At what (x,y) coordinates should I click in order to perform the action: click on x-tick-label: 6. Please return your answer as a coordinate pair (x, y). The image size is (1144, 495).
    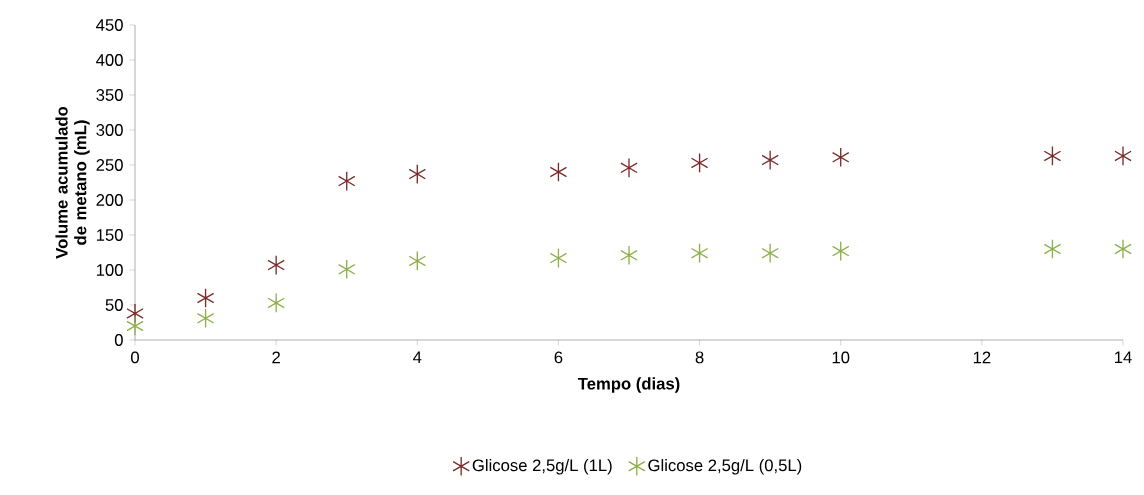
    Looking at the image, I should click on (558, 357).